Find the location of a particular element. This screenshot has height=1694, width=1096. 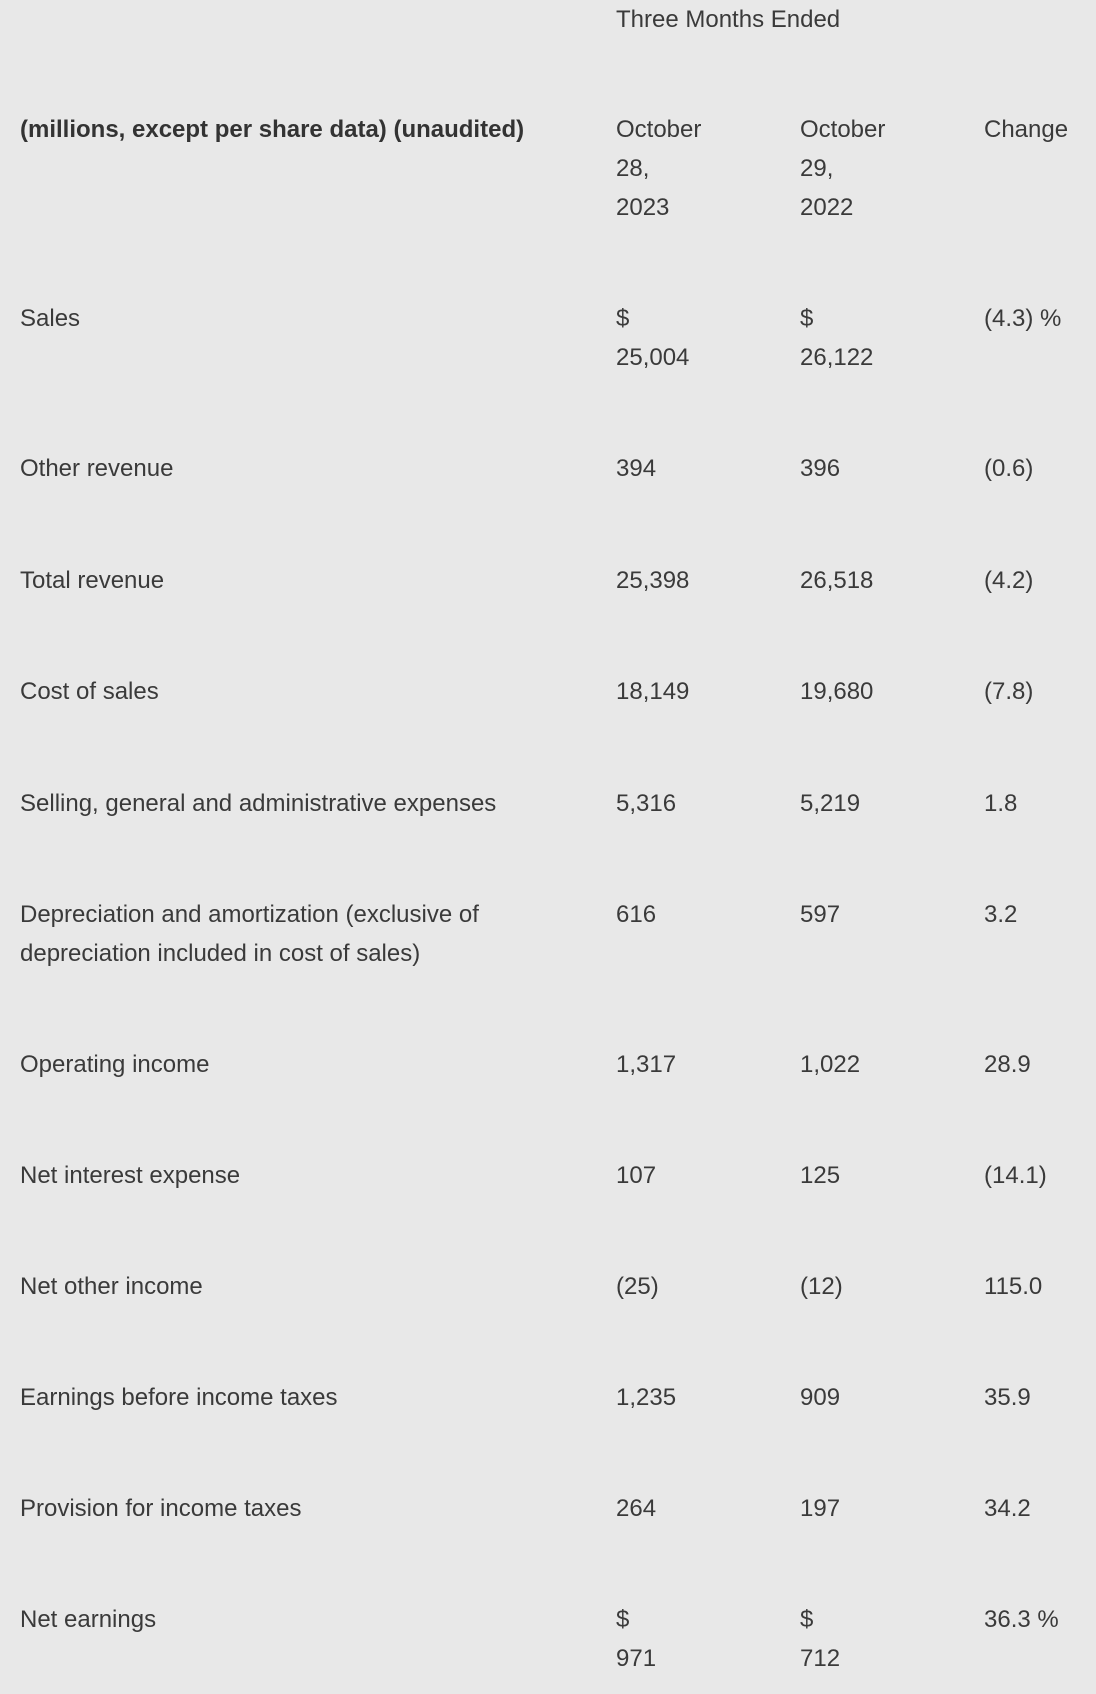

row-value-current: $ 971 is located at coordinates (636, 1639).